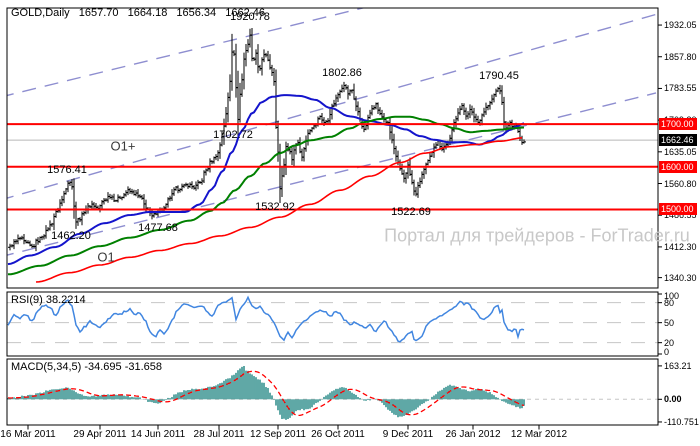  I want to click on swing-label-1522.69: 1522.69, so click(411, 212).